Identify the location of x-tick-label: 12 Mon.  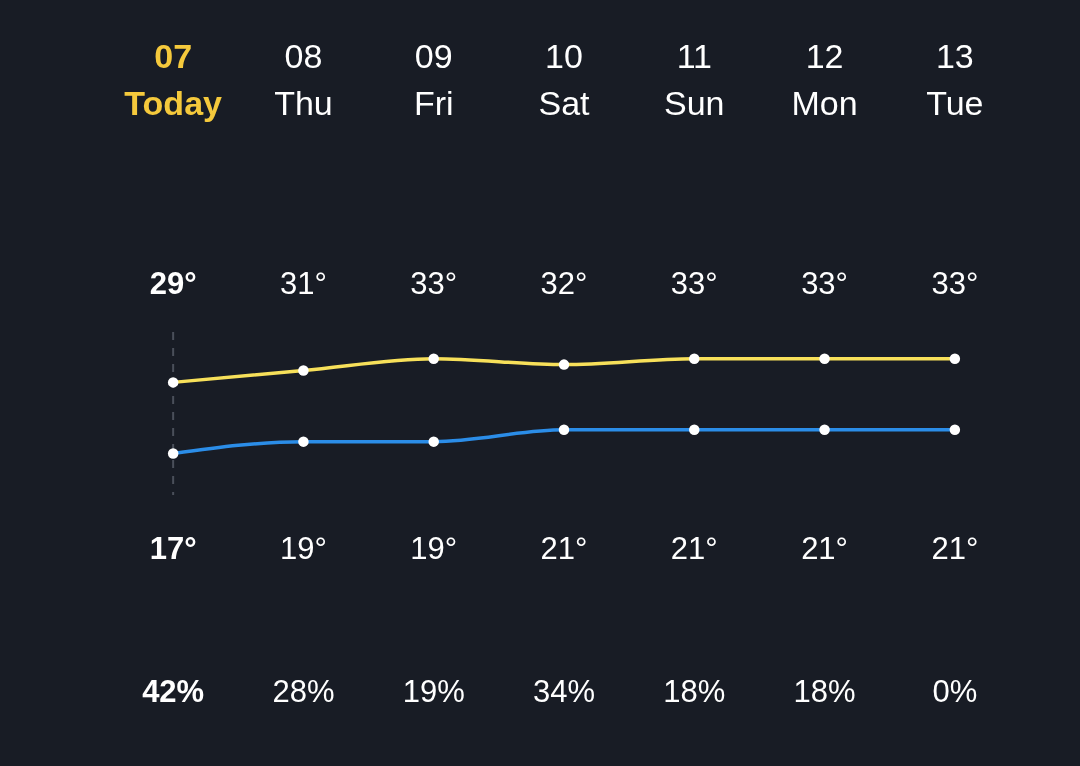
(824, 79).